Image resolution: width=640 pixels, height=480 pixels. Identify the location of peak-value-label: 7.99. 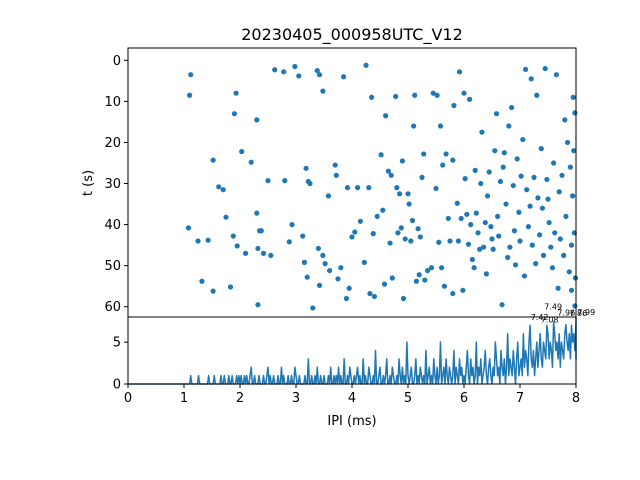
(586, 312).